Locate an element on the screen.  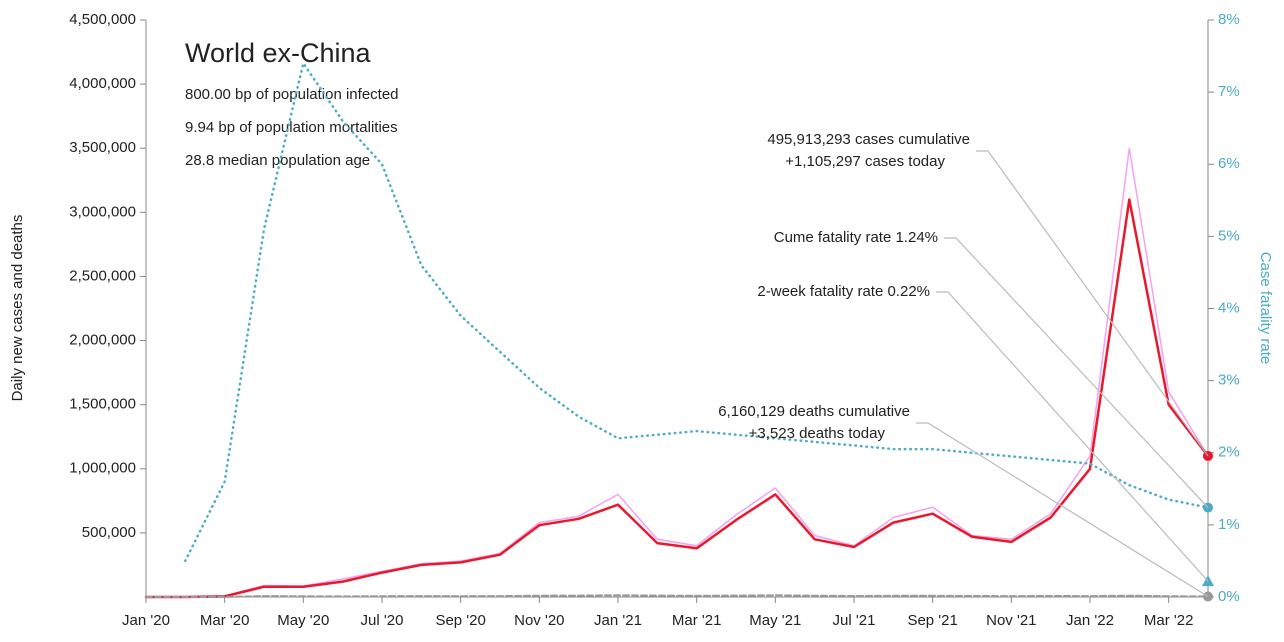
y-tick-label: 1,500,000 is located at coordinates (102, 404).